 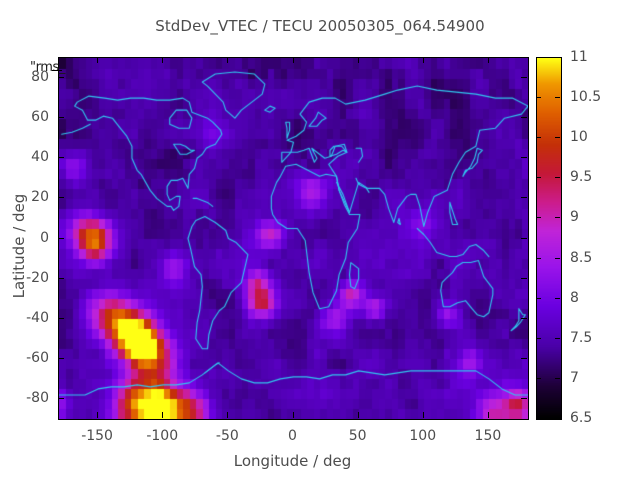 I want to click on x-axis-tick-label: -150, so click(x=97, y=436).